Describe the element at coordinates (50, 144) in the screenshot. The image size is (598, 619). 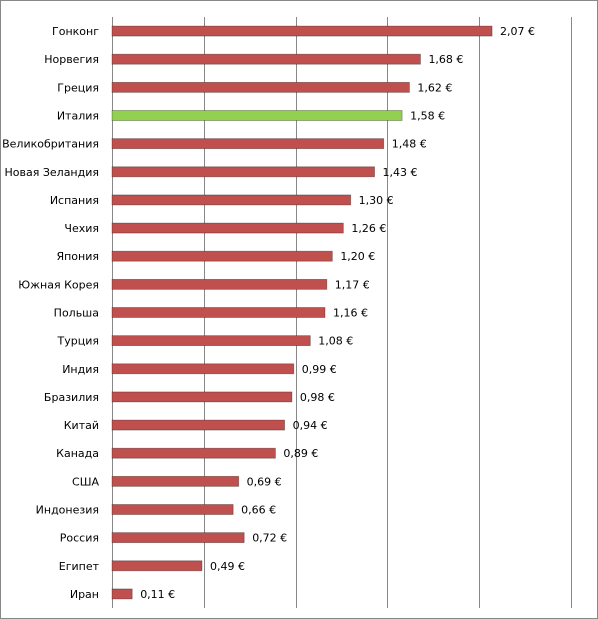
I see `y-tick-label: Великобритания` at that location.